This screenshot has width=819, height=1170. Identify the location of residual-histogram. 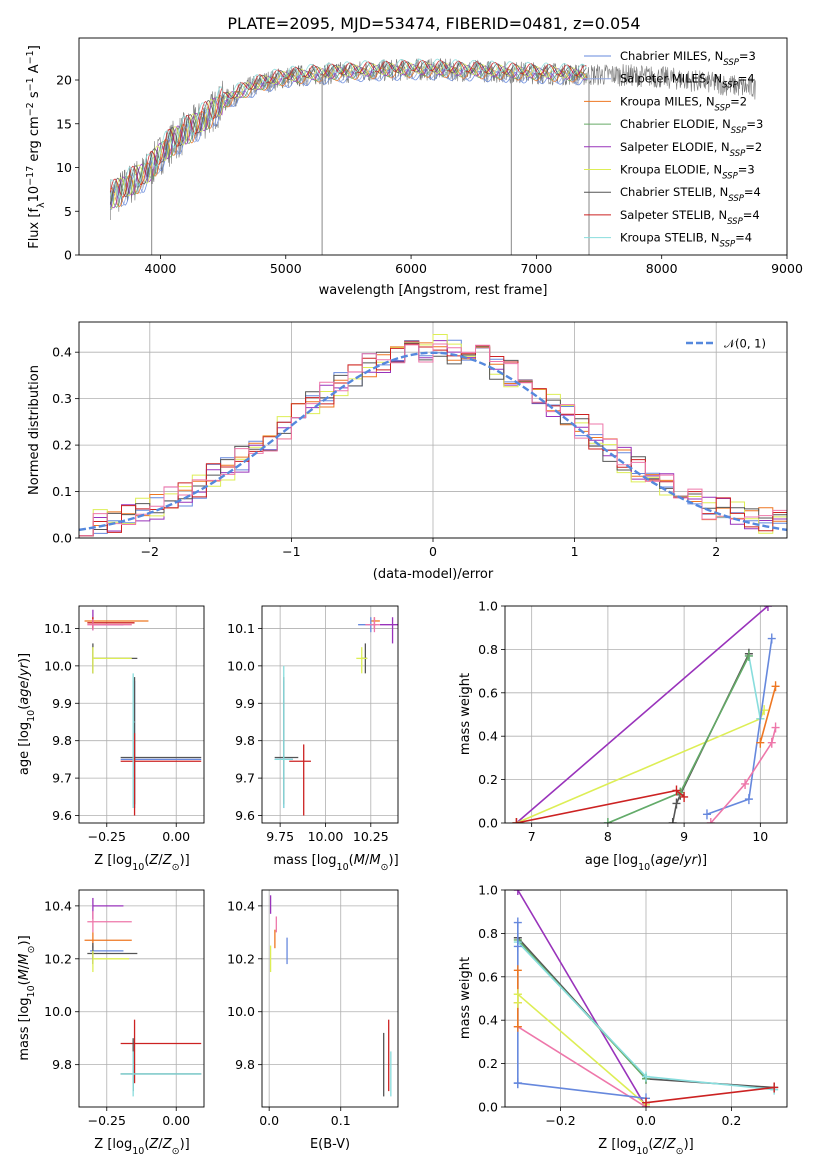
(433, 435).